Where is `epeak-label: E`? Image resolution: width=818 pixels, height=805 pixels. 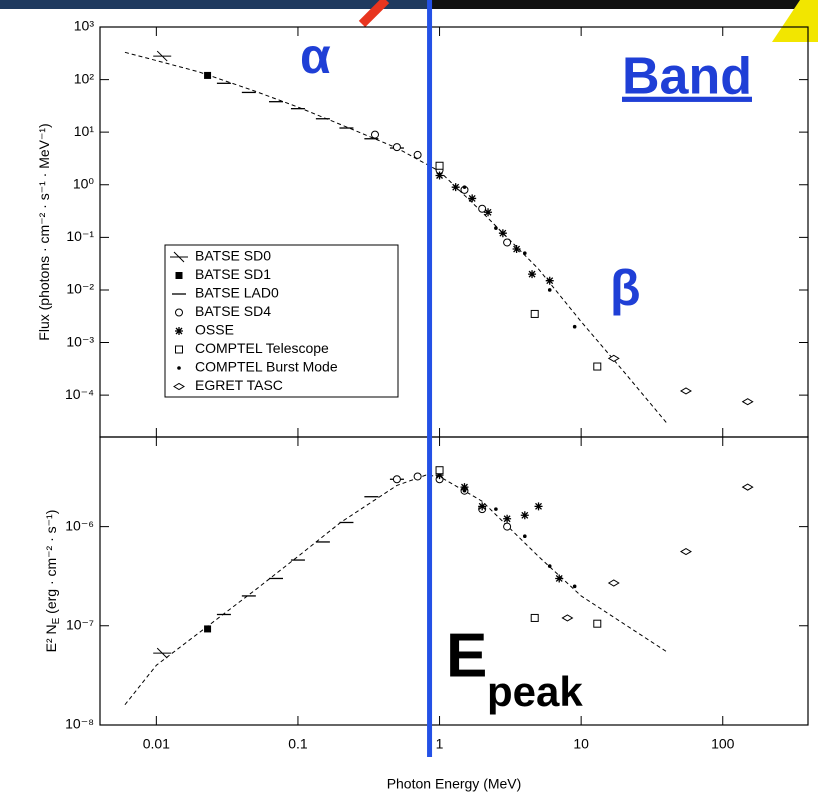
epeak-label: E is located at coordinates (466, 655).